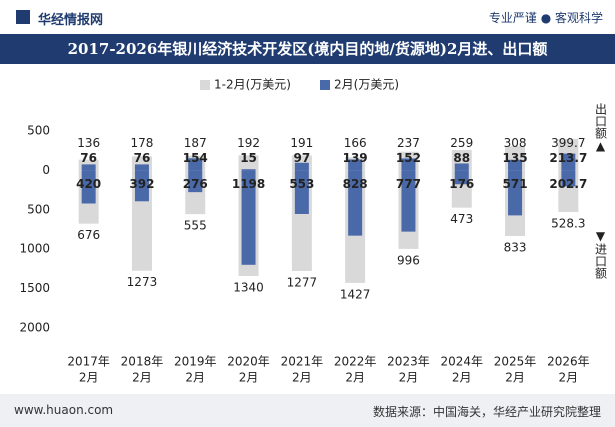 This screenshot has width=615, height=427. Describe the element at coordinates (461, 143) in the screenshot. I see `value-label: 259` at that location.